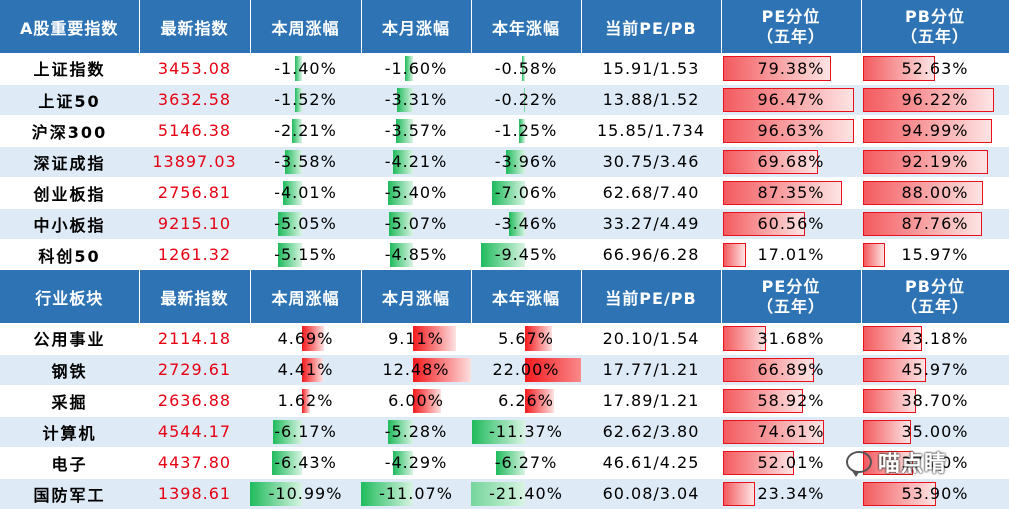 This screenshot has width=1009, height=509. Describe the element at coordinates (194, 131) in the screenshot. I see `latest-index: 5146.38` at that location.